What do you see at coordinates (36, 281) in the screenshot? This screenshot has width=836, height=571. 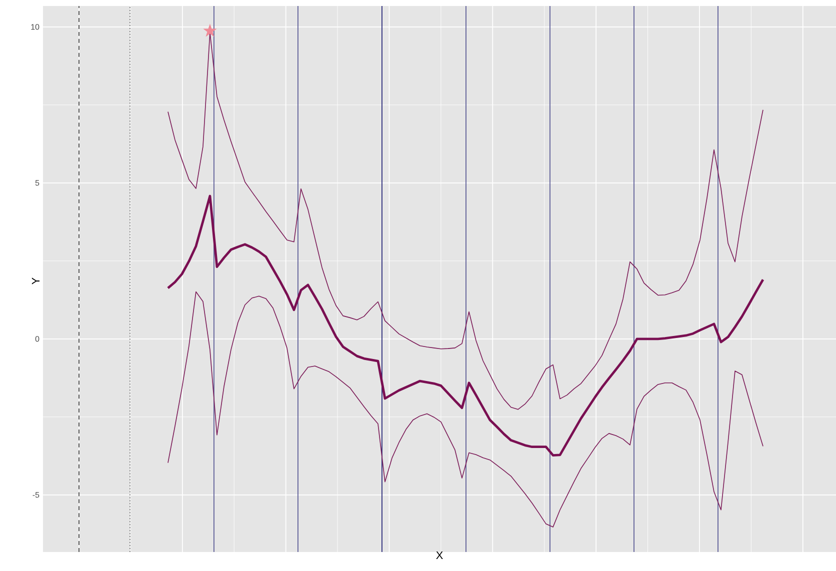 I see `y-axis-title: Y` at bounding box center [36, 281].